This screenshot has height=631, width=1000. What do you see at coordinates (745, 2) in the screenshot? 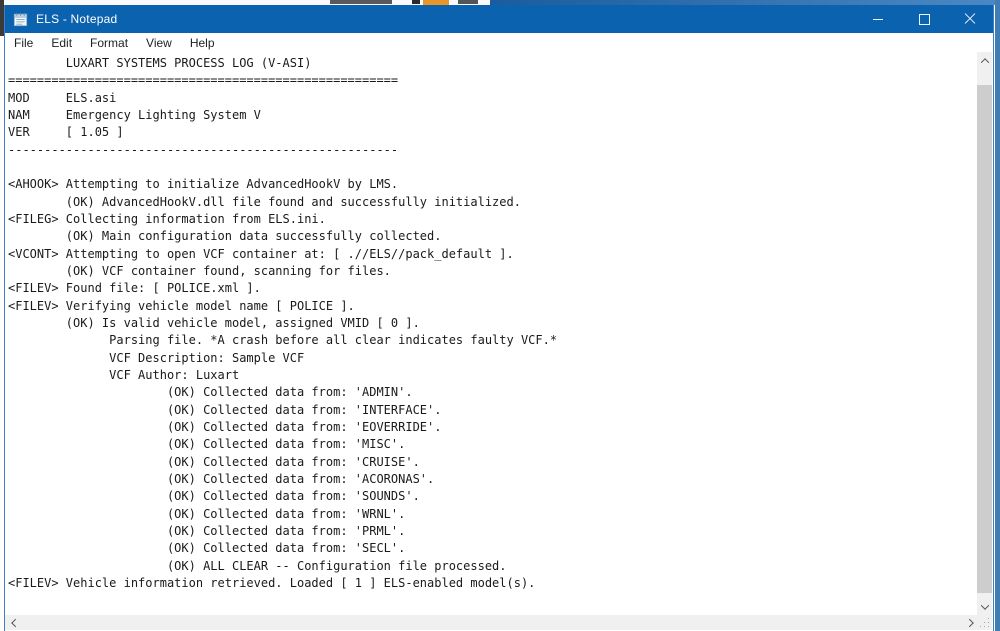
I see `background-blue-titlebar-strip` at bounding box center [745, 2].